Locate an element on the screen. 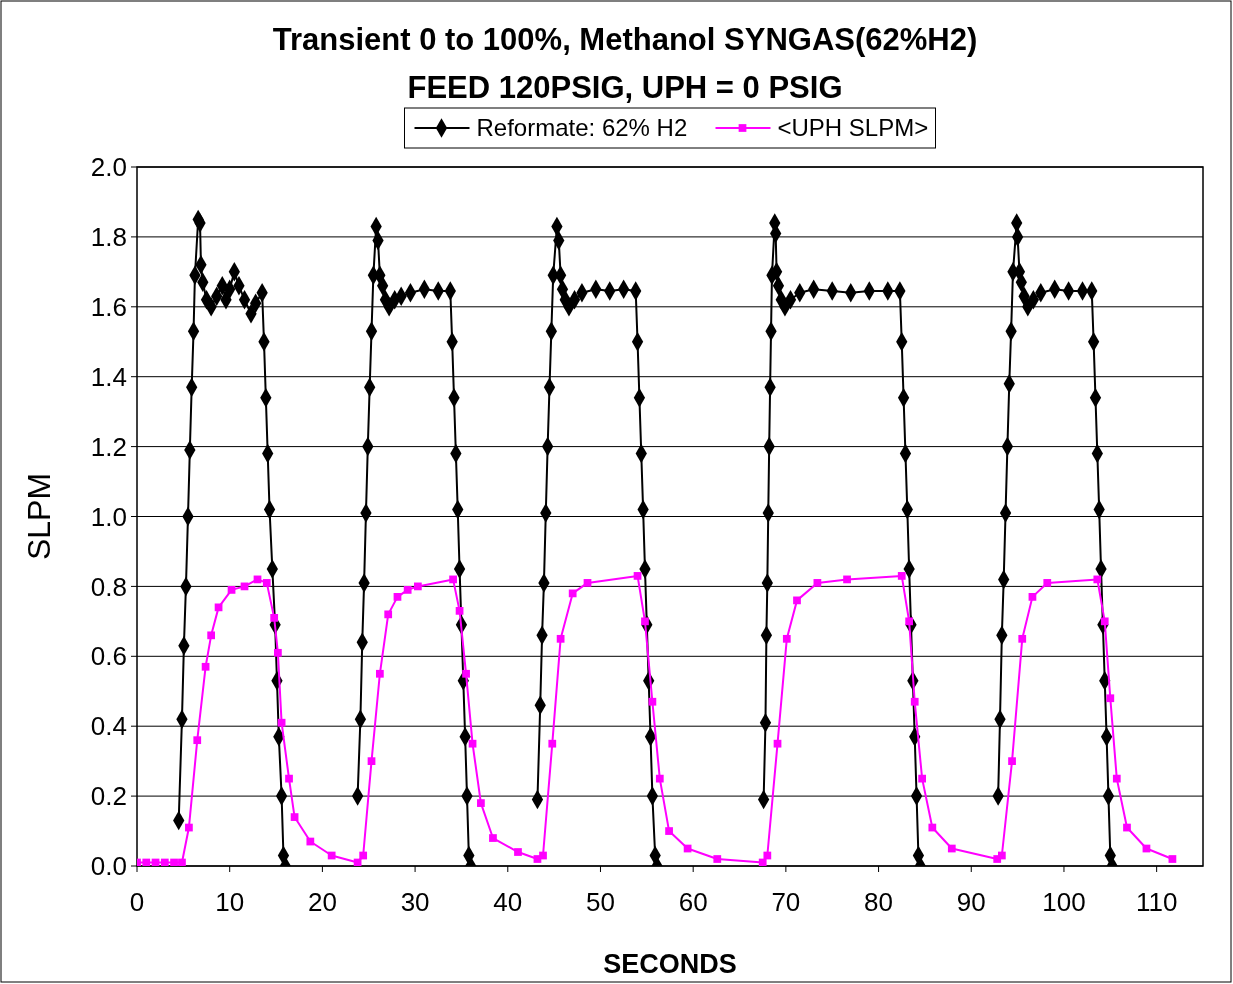 The width and height of the screenshot is (1233, 984). y-tick-label: 0.4 is located at coordinates (108, 726).